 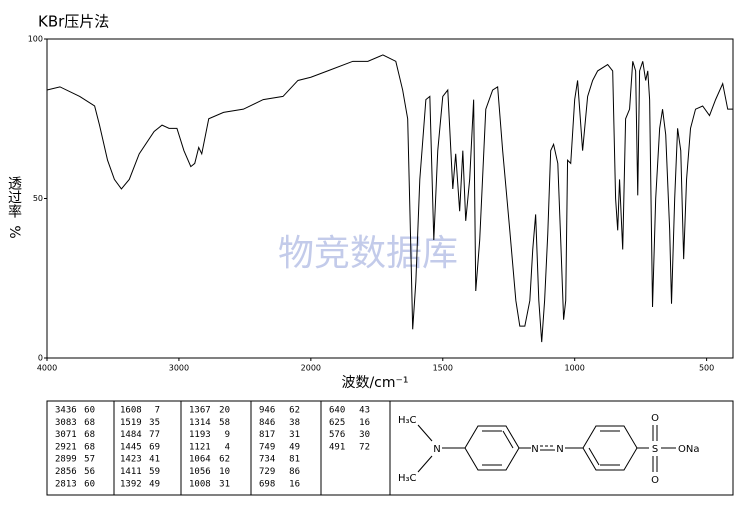 I want to click on column-dividers, so click(x=252, y=448).